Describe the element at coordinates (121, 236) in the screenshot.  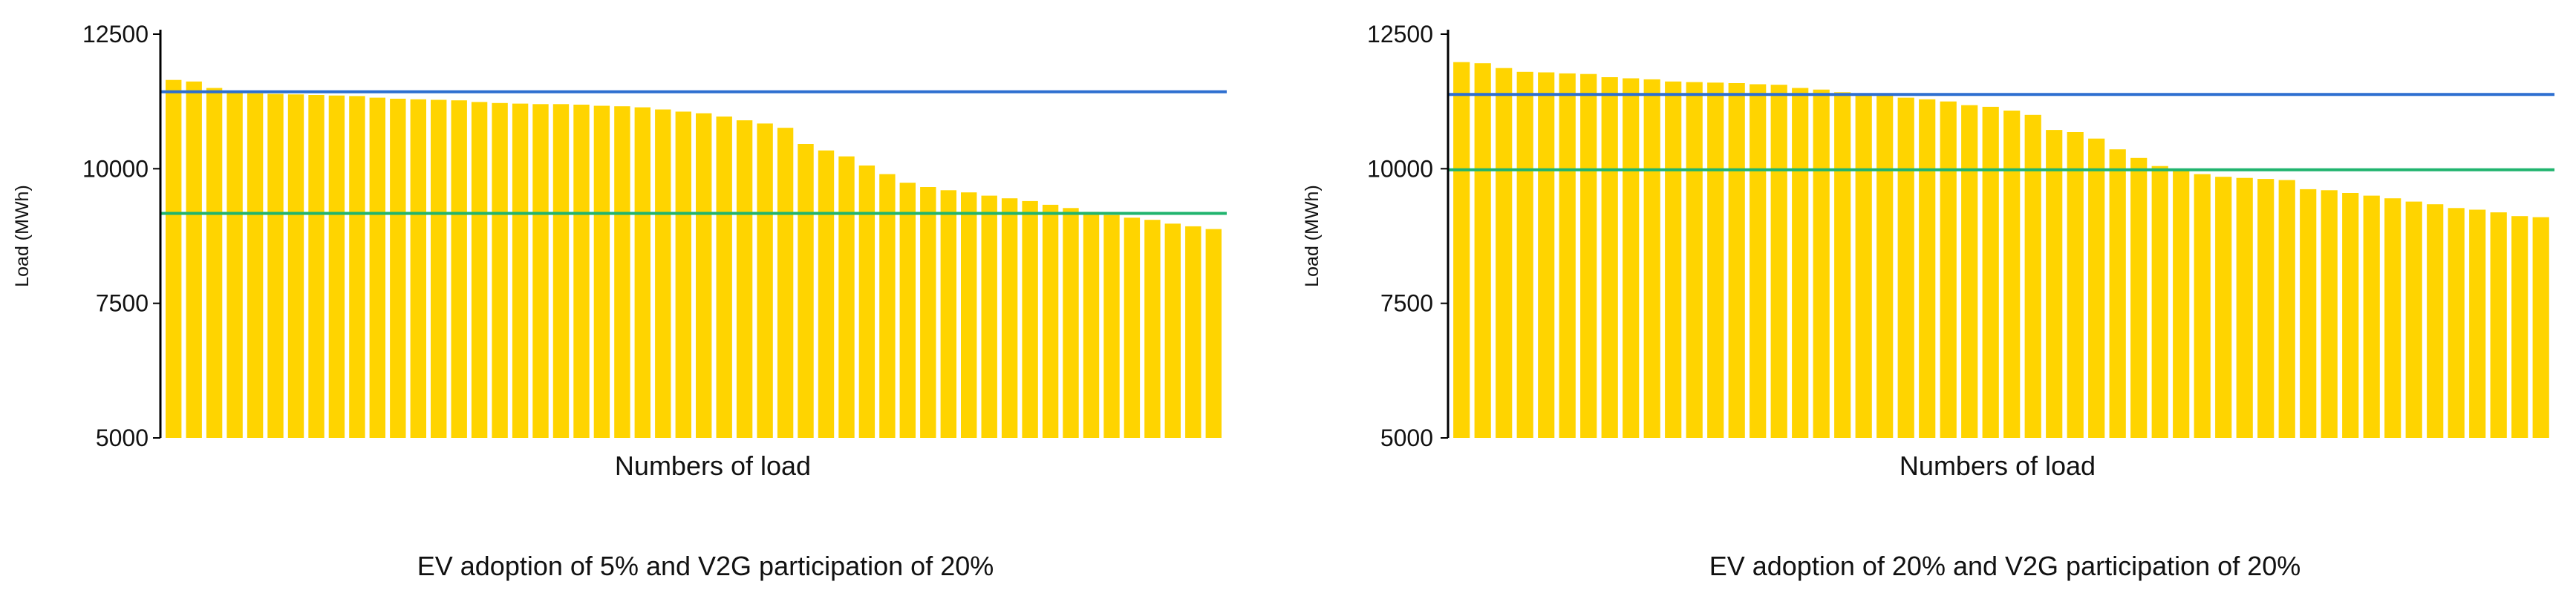
I see `y-ticks-1: 5000 7500 10000 12500` at that location.